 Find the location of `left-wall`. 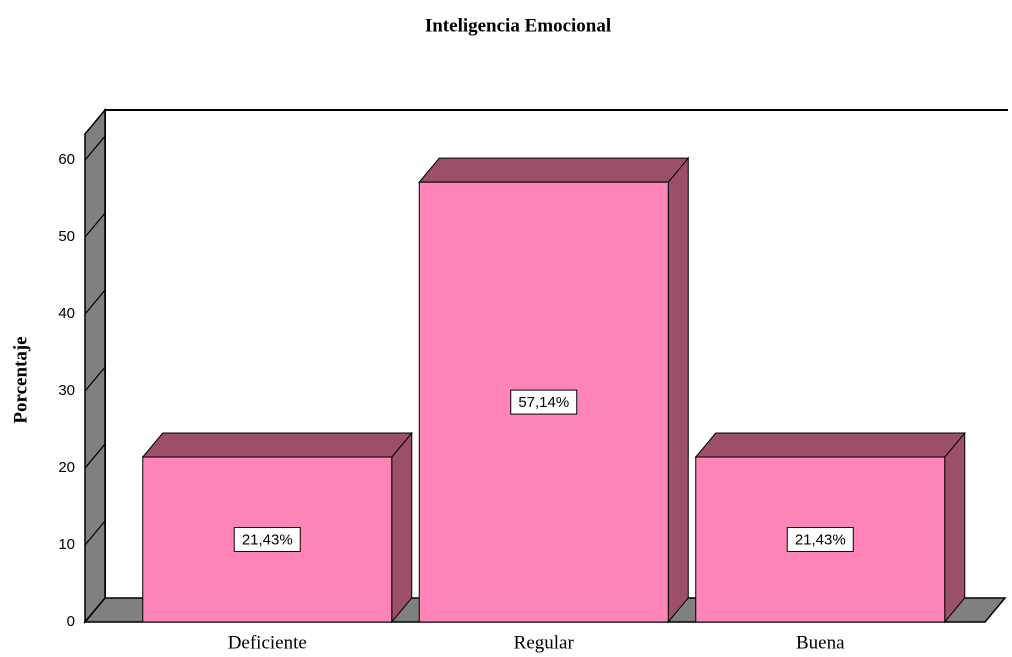

left-wall is located at coordinates (95, 366).